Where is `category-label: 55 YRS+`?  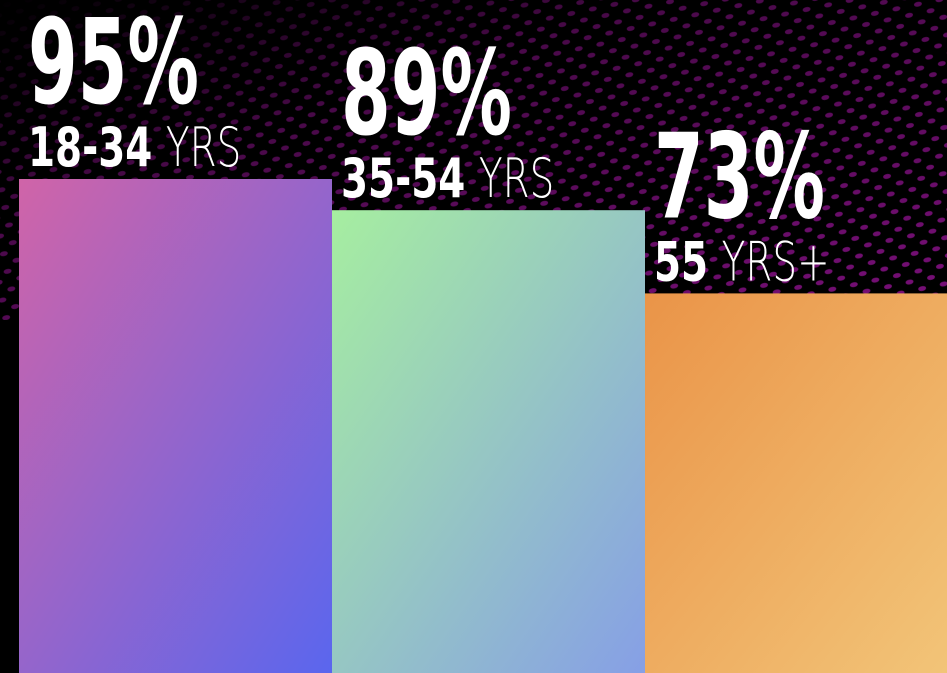 category-label: 55 YRS+ is located at coordinates (742, 262).